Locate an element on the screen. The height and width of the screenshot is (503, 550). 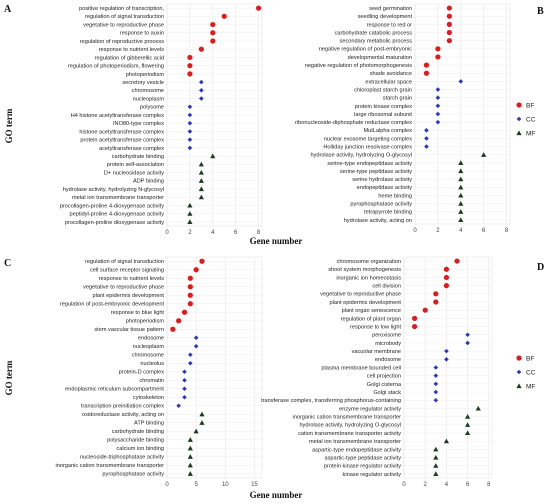
go-term-label: MutLalpha complex is located at coordinates (387, 131).